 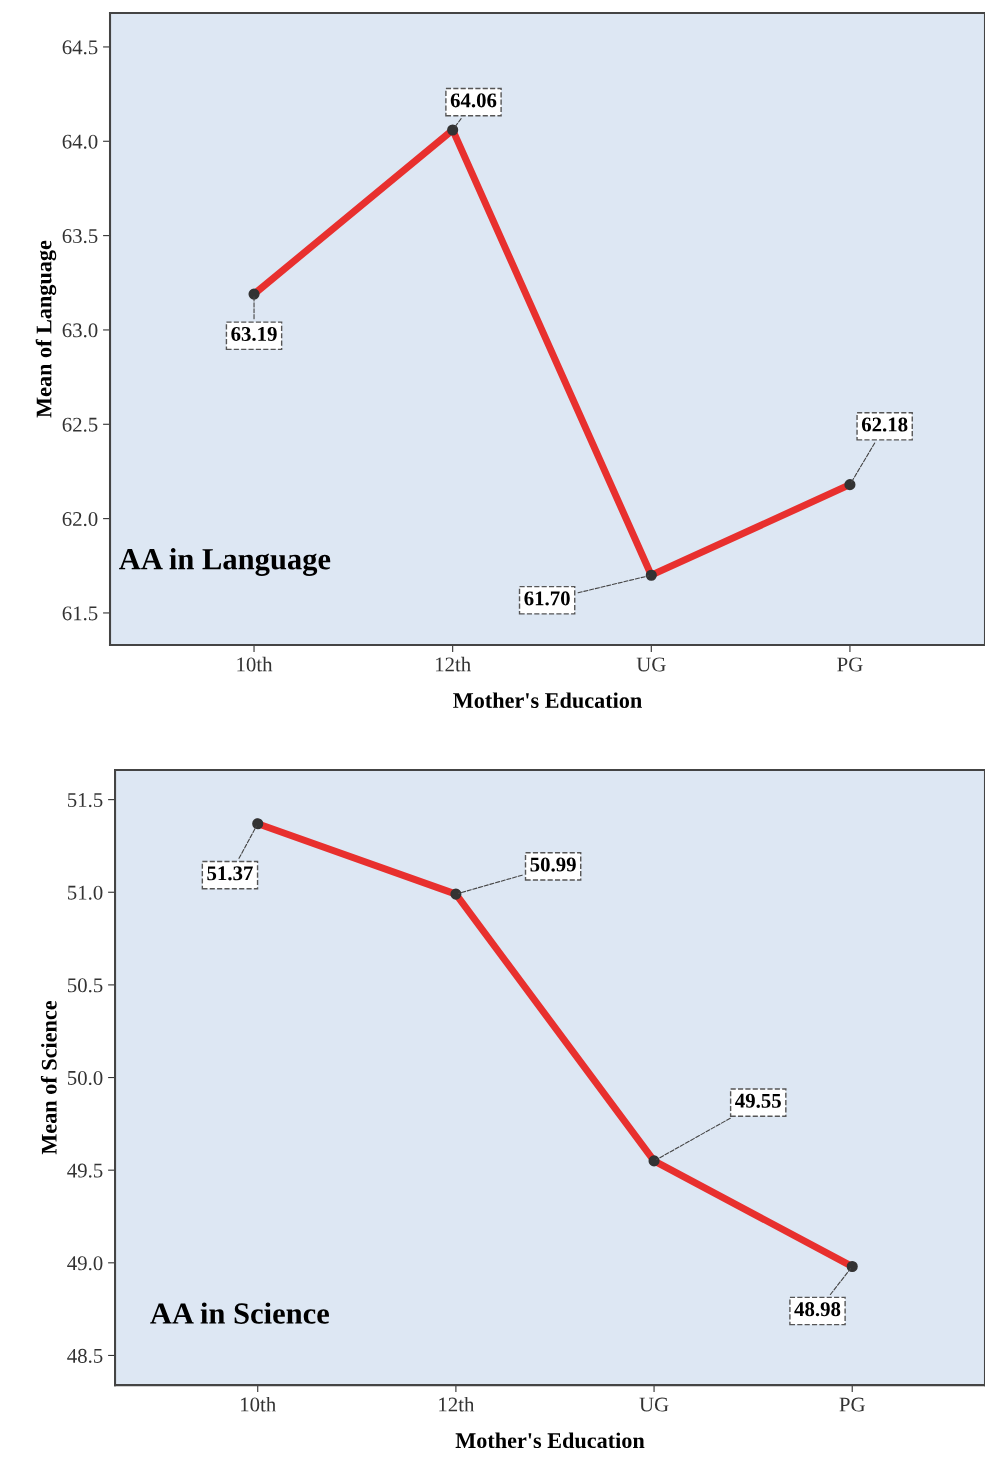 What do you see at coordinates (80, 330) in the screenshot?
I see `y-tick-label: 63.0` at bounding box center [80, 330].